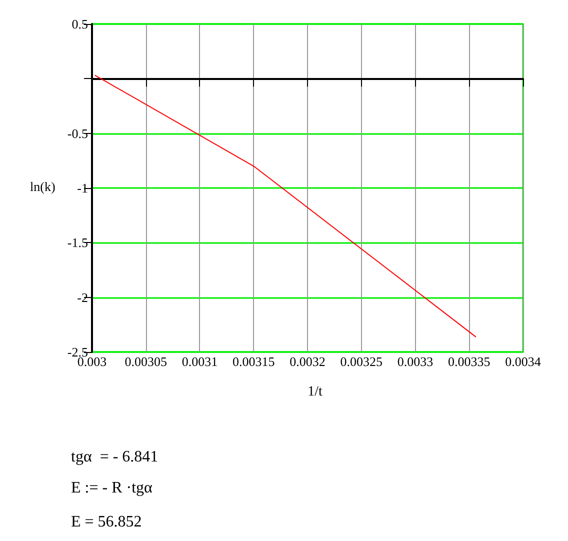 The height and width of the screenshot is (541, 568). What do you see at coordinates (361, 361) in the screenshot?
I see `x-tick-label: 0.00325` at bounding box center [361, 361].